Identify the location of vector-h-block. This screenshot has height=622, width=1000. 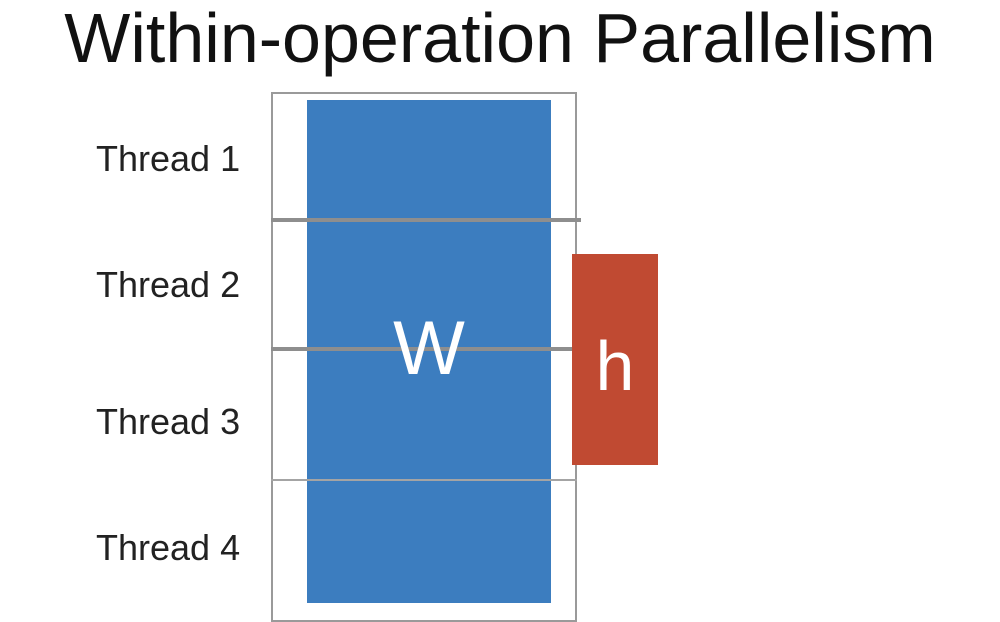
(615, 359).